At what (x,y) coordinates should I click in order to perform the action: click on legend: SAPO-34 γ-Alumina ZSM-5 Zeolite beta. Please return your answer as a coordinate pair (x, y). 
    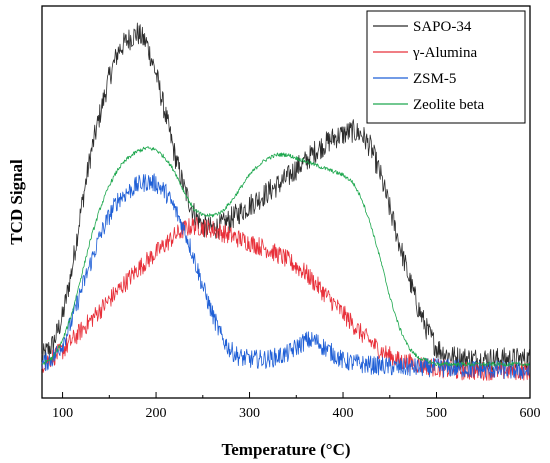
    Looking at the image, I should click on (446, 67).